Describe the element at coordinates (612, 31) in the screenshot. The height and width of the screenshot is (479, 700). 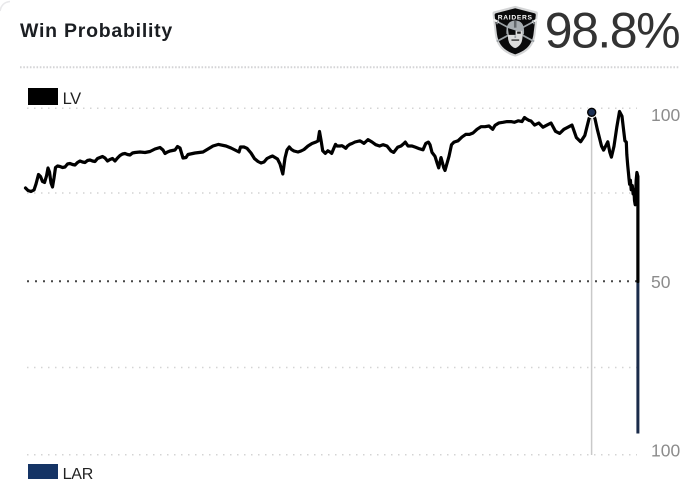
I see `svg-text: 98.8%` at that location.